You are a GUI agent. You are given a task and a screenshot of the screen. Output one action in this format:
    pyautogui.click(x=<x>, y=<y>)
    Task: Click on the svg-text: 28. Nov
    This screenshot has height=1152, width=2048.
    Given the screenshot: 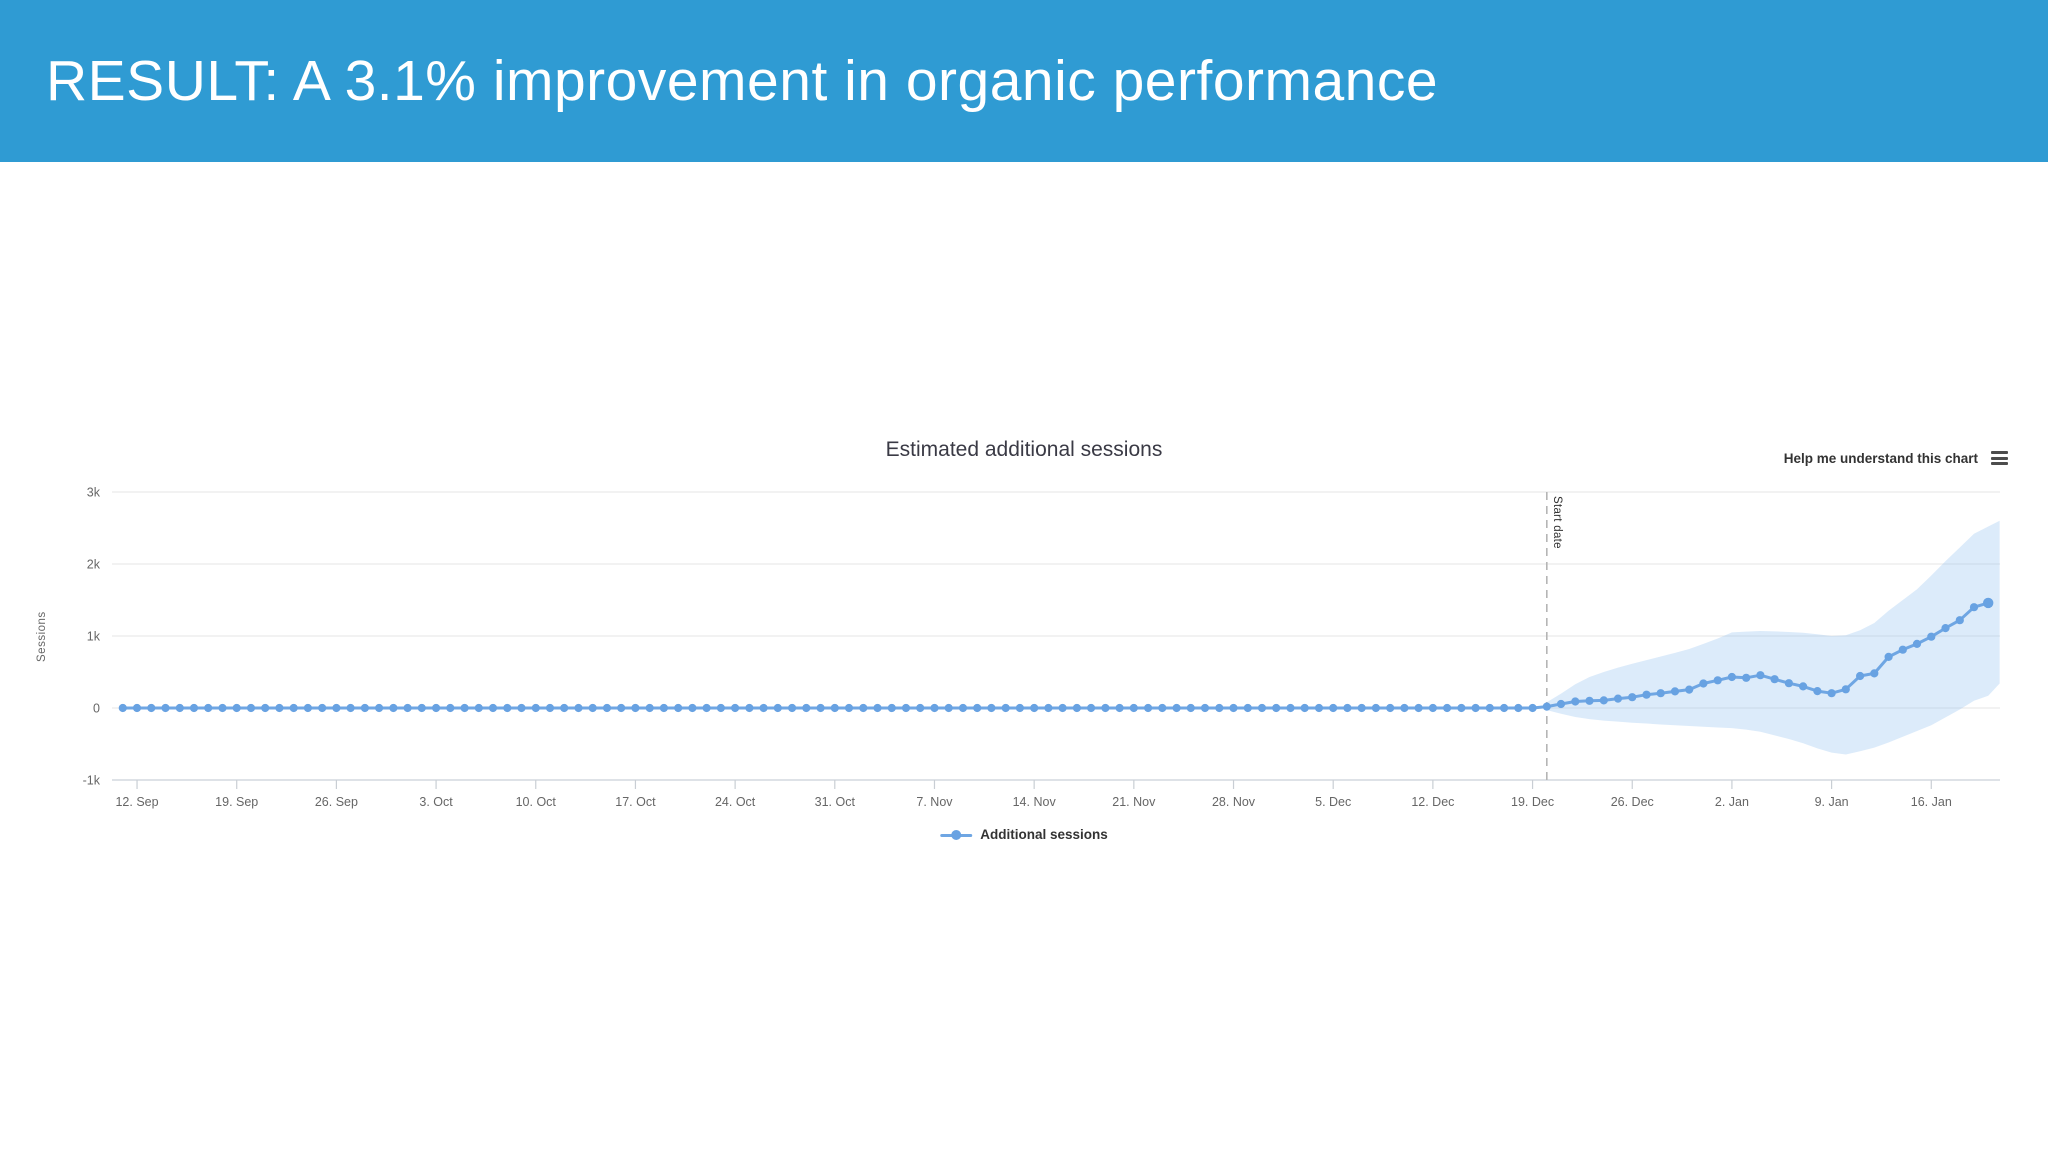 What is the action you would take?
    pyautogui.click(x=1234, y=802)
    